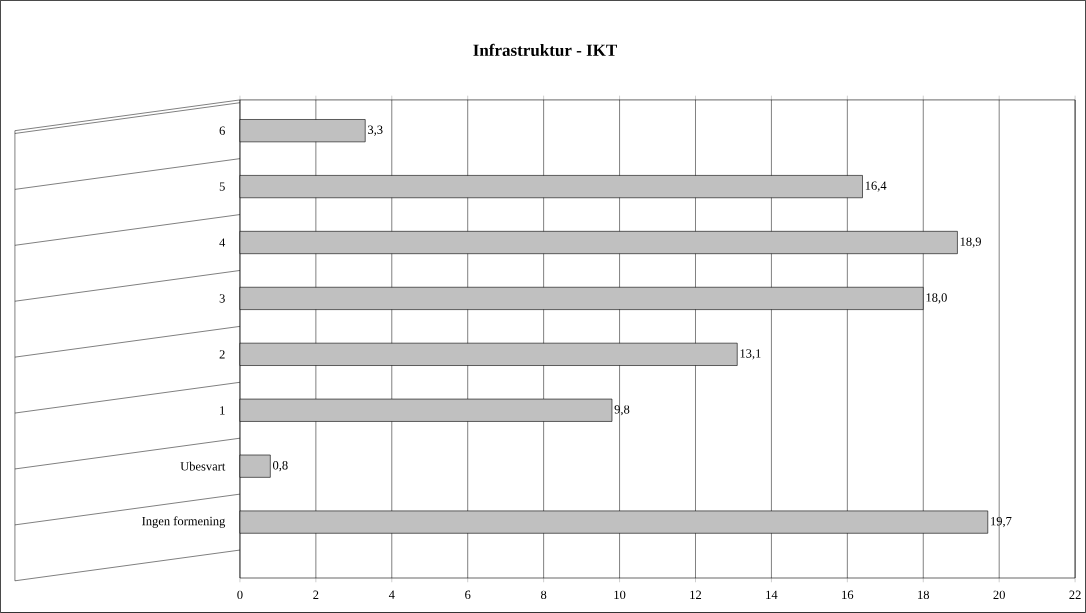 This screenshot has width=1086, height=613. What do you see at coordinates (750, 354) in the screenshot?
I see `data-label: 13,1` at bounding box center [750, 354].